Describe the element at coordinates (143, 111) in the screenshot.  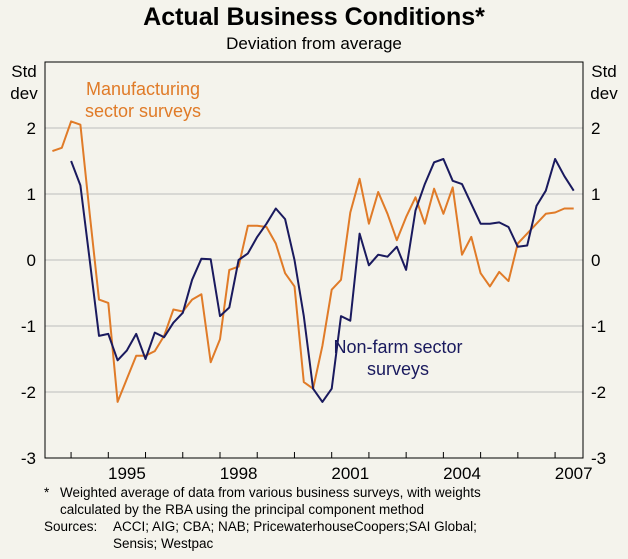
I see `series-label-manufacturing: sector surveys` at that location.